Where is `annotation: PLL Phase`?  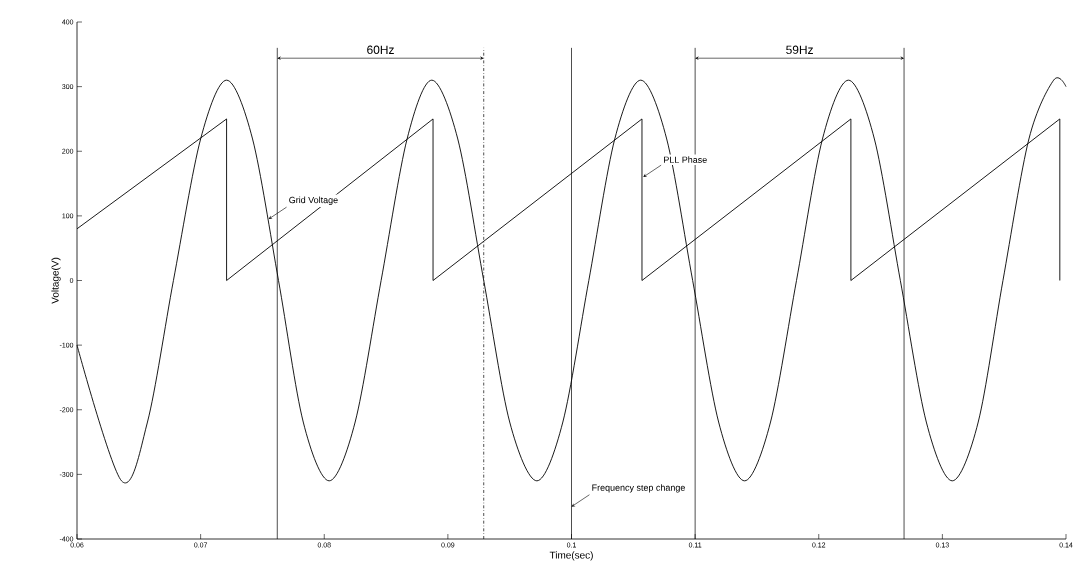 annotation: PLL Phase is located at coordinates (685, 159).